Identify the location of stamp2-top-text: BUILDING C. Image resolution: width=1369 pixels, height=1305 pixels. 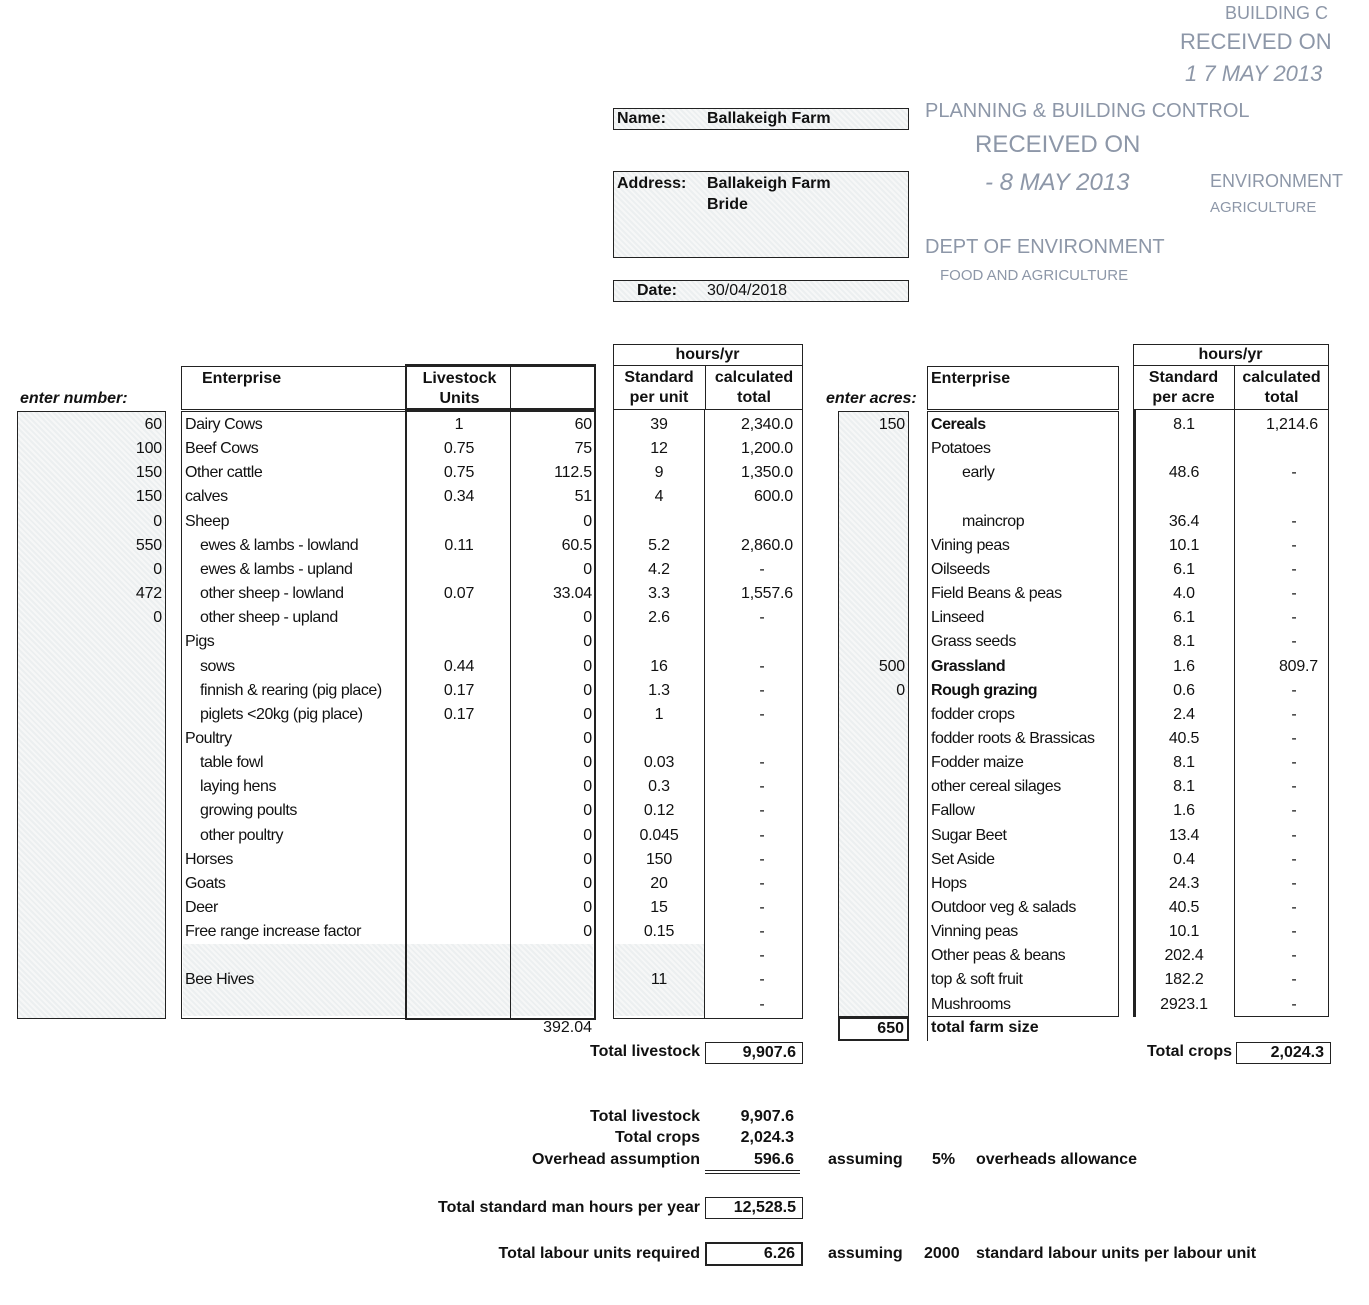
(1277, 13).